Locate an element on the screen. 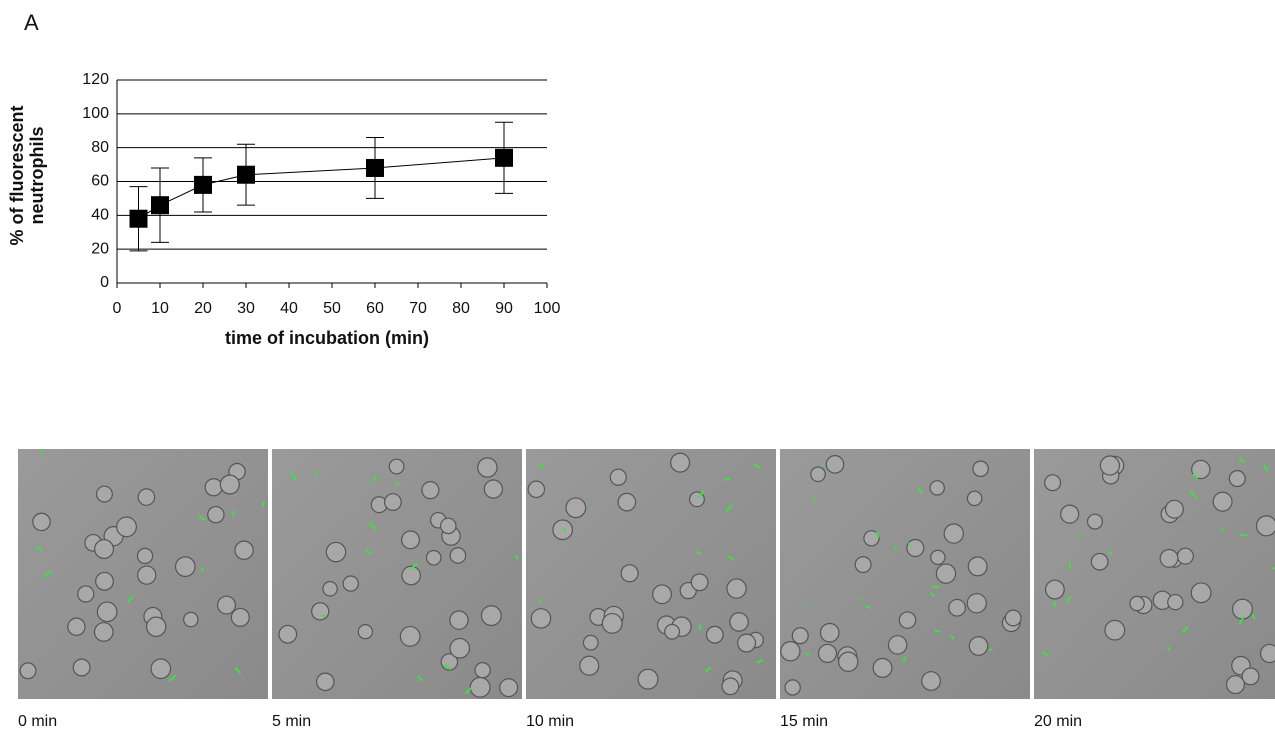  x-tick-label: 50 is located at coordinates (332, 308).